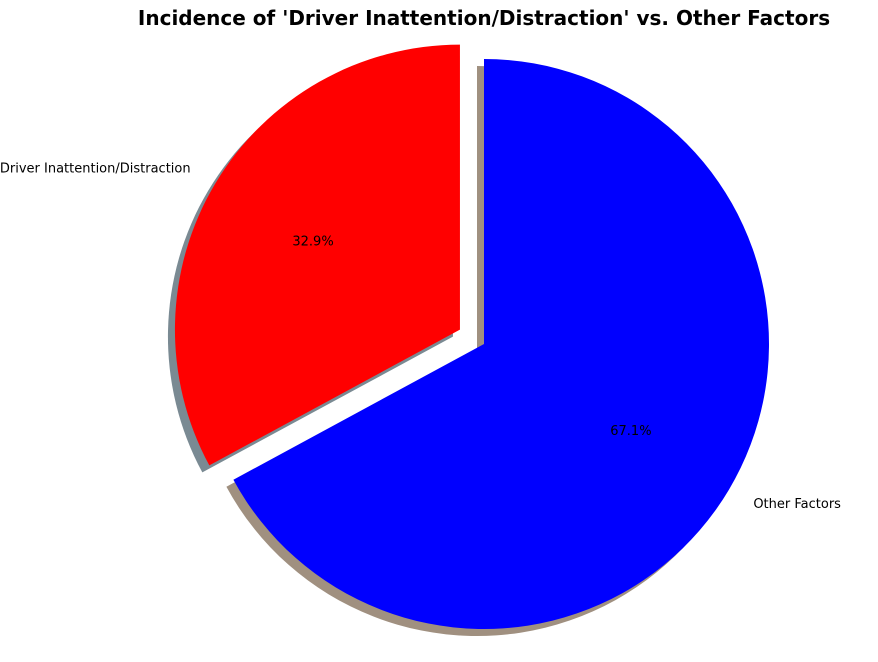  Describe the element at coordinates (95, 169) in the screenshot. I see `category-label-driver-inattention-distraction: Driver Inattention/Distraction` at that location.